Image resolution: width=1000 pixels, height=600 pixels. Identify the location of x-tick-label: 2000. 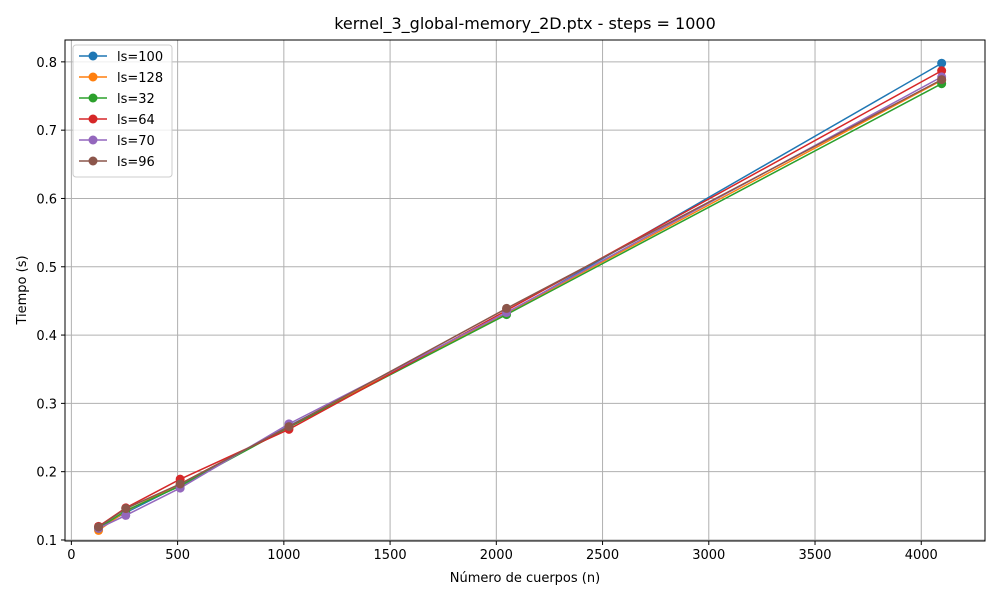
(496, 555).